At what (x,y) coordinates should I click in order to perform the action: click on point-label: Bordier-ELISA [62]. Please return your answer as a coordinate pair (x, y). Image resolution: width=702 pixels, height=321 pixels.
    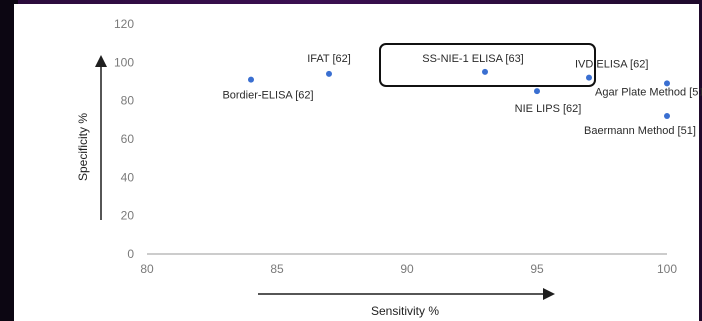
    Looking at the image, I should click on (267, 96).